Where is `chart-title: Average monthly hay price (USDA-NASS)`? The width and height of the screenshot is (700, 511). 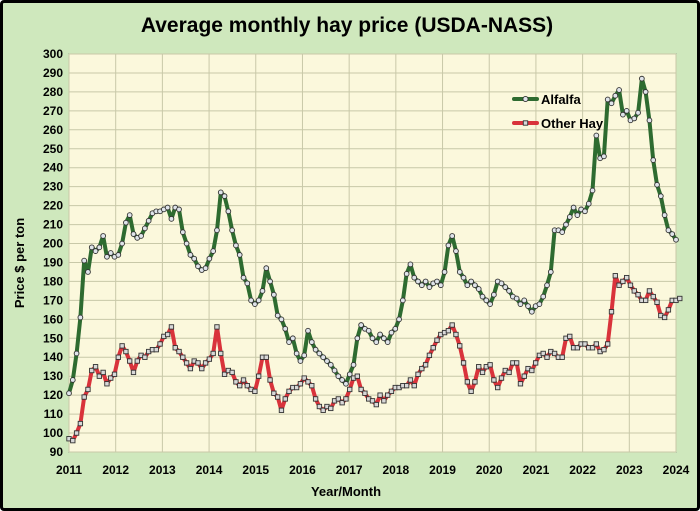
chart-title: Average monthly hay price (USDA-NASS) is located at coordinates (347, 25).